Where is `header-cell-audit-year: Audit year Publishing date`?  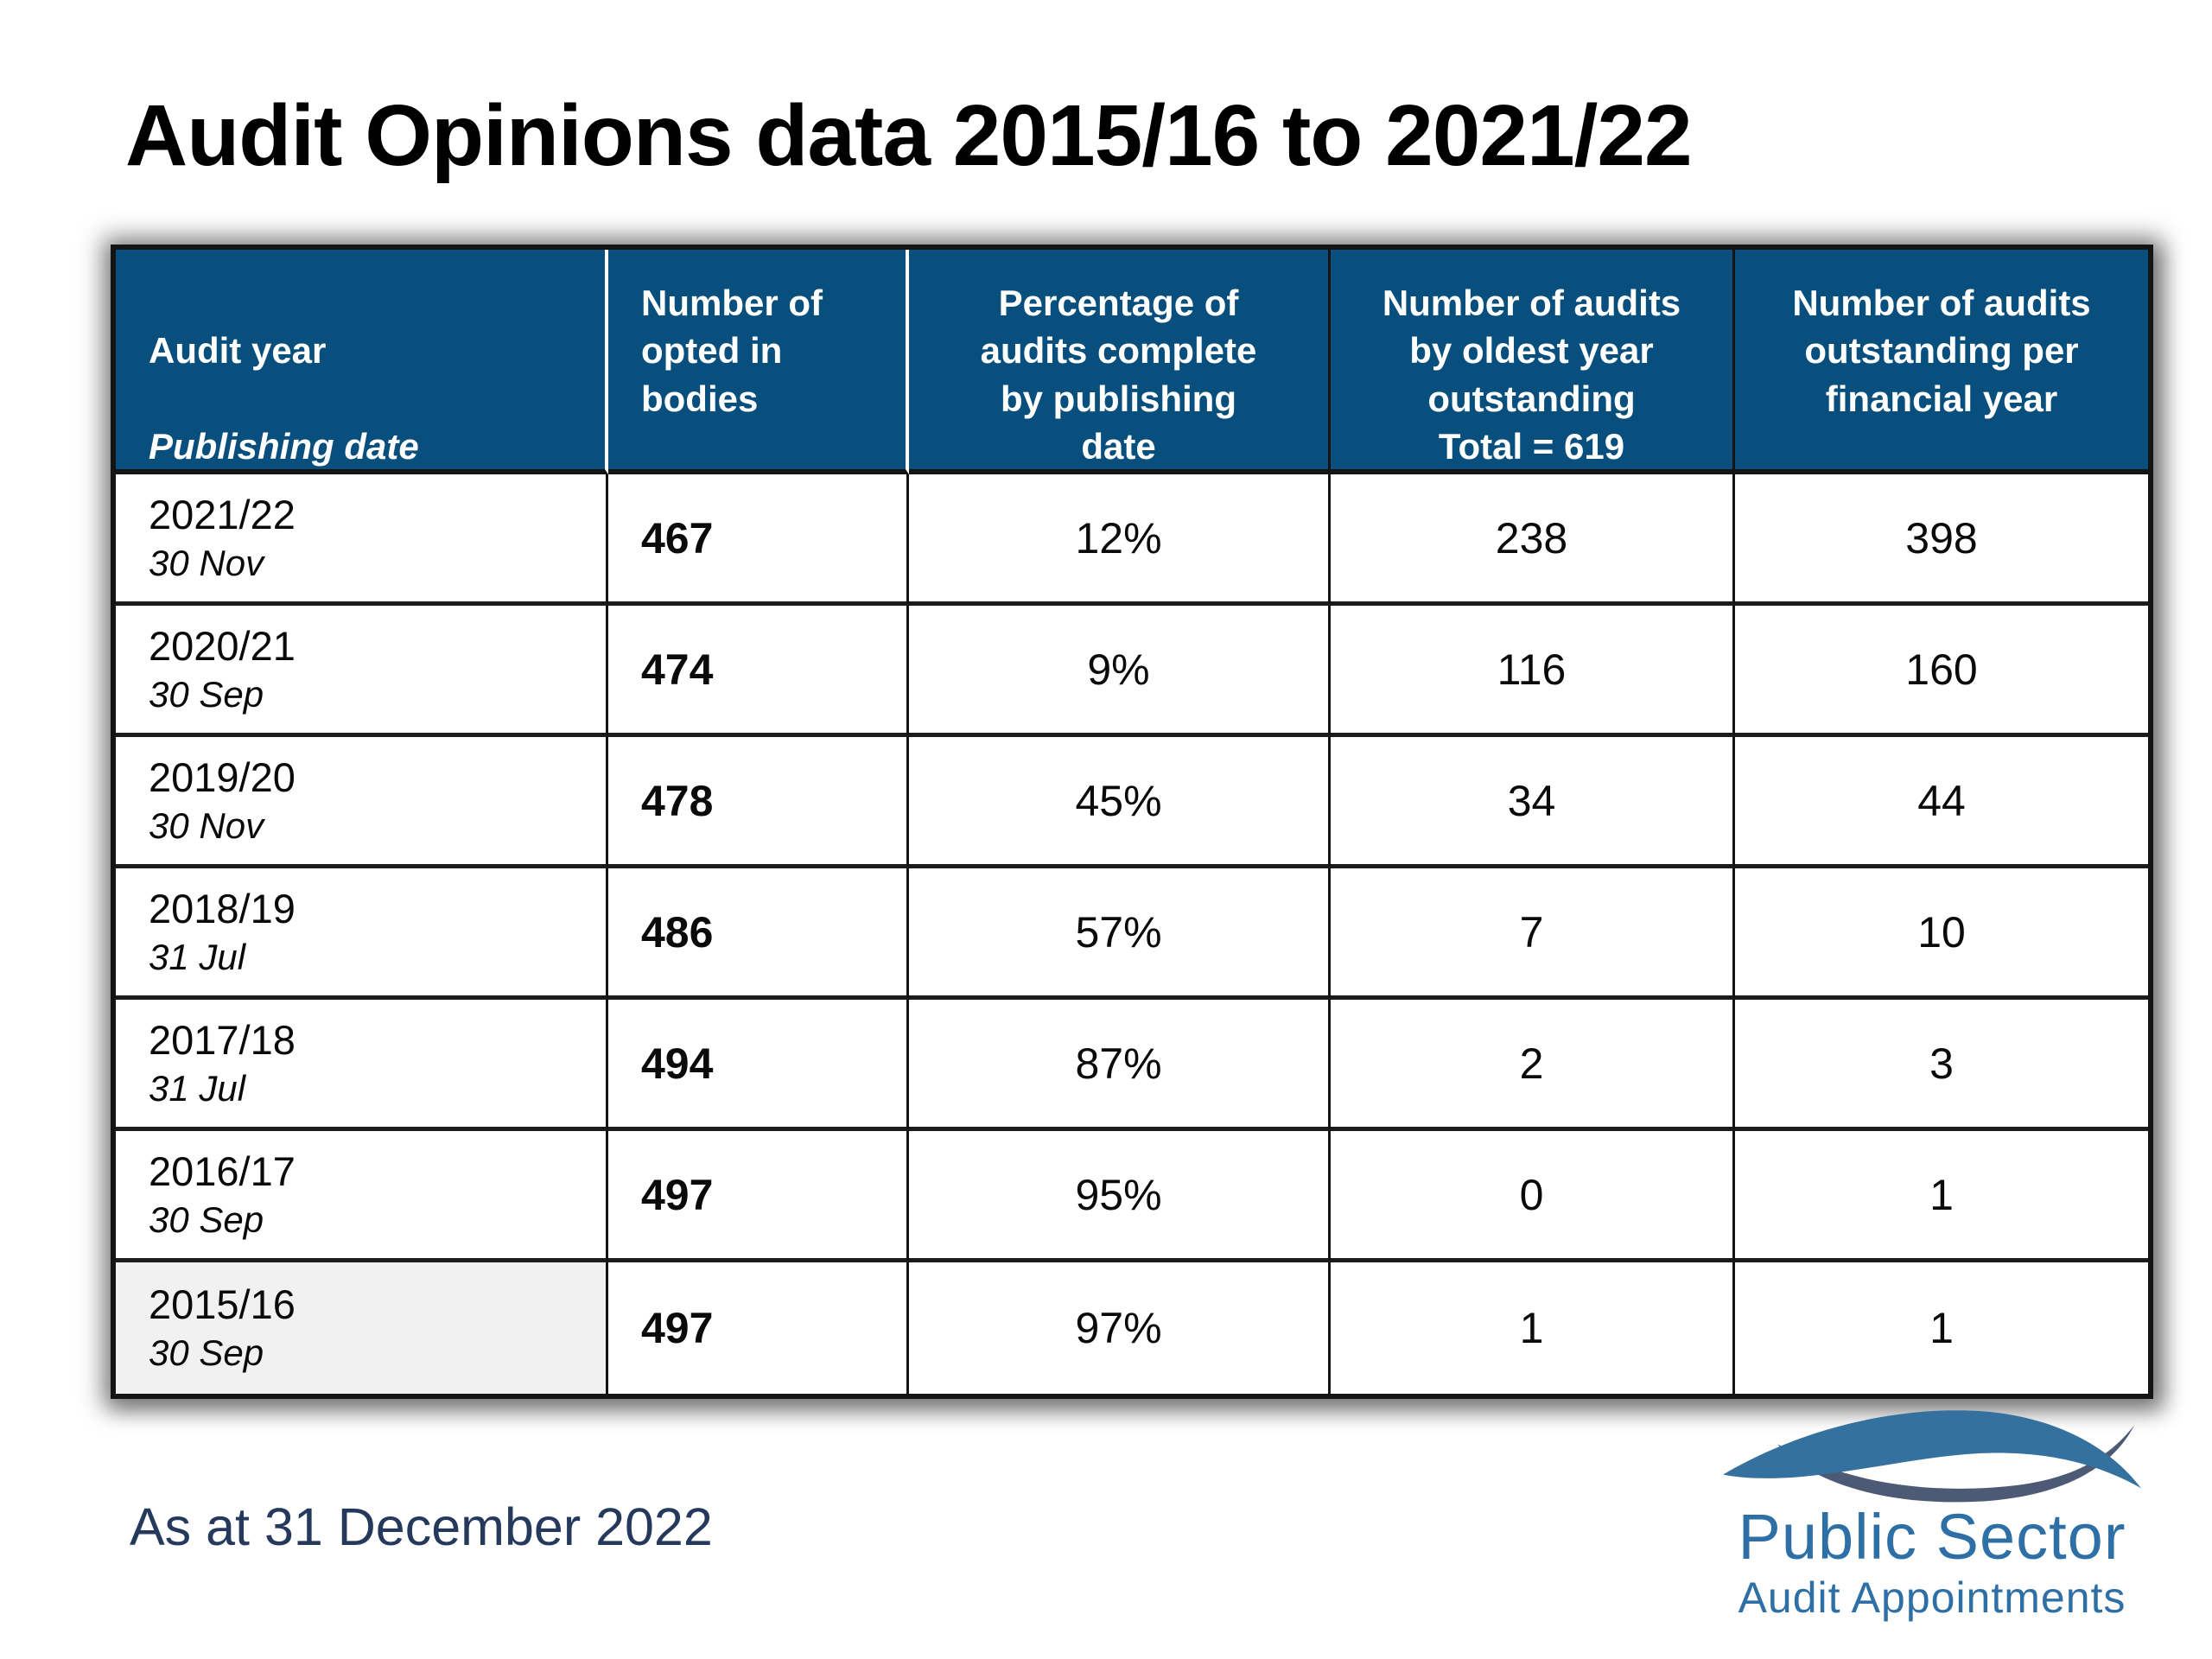 header-cell-audit-year: Audit year Publishing date is located at coordinates (362, 362).